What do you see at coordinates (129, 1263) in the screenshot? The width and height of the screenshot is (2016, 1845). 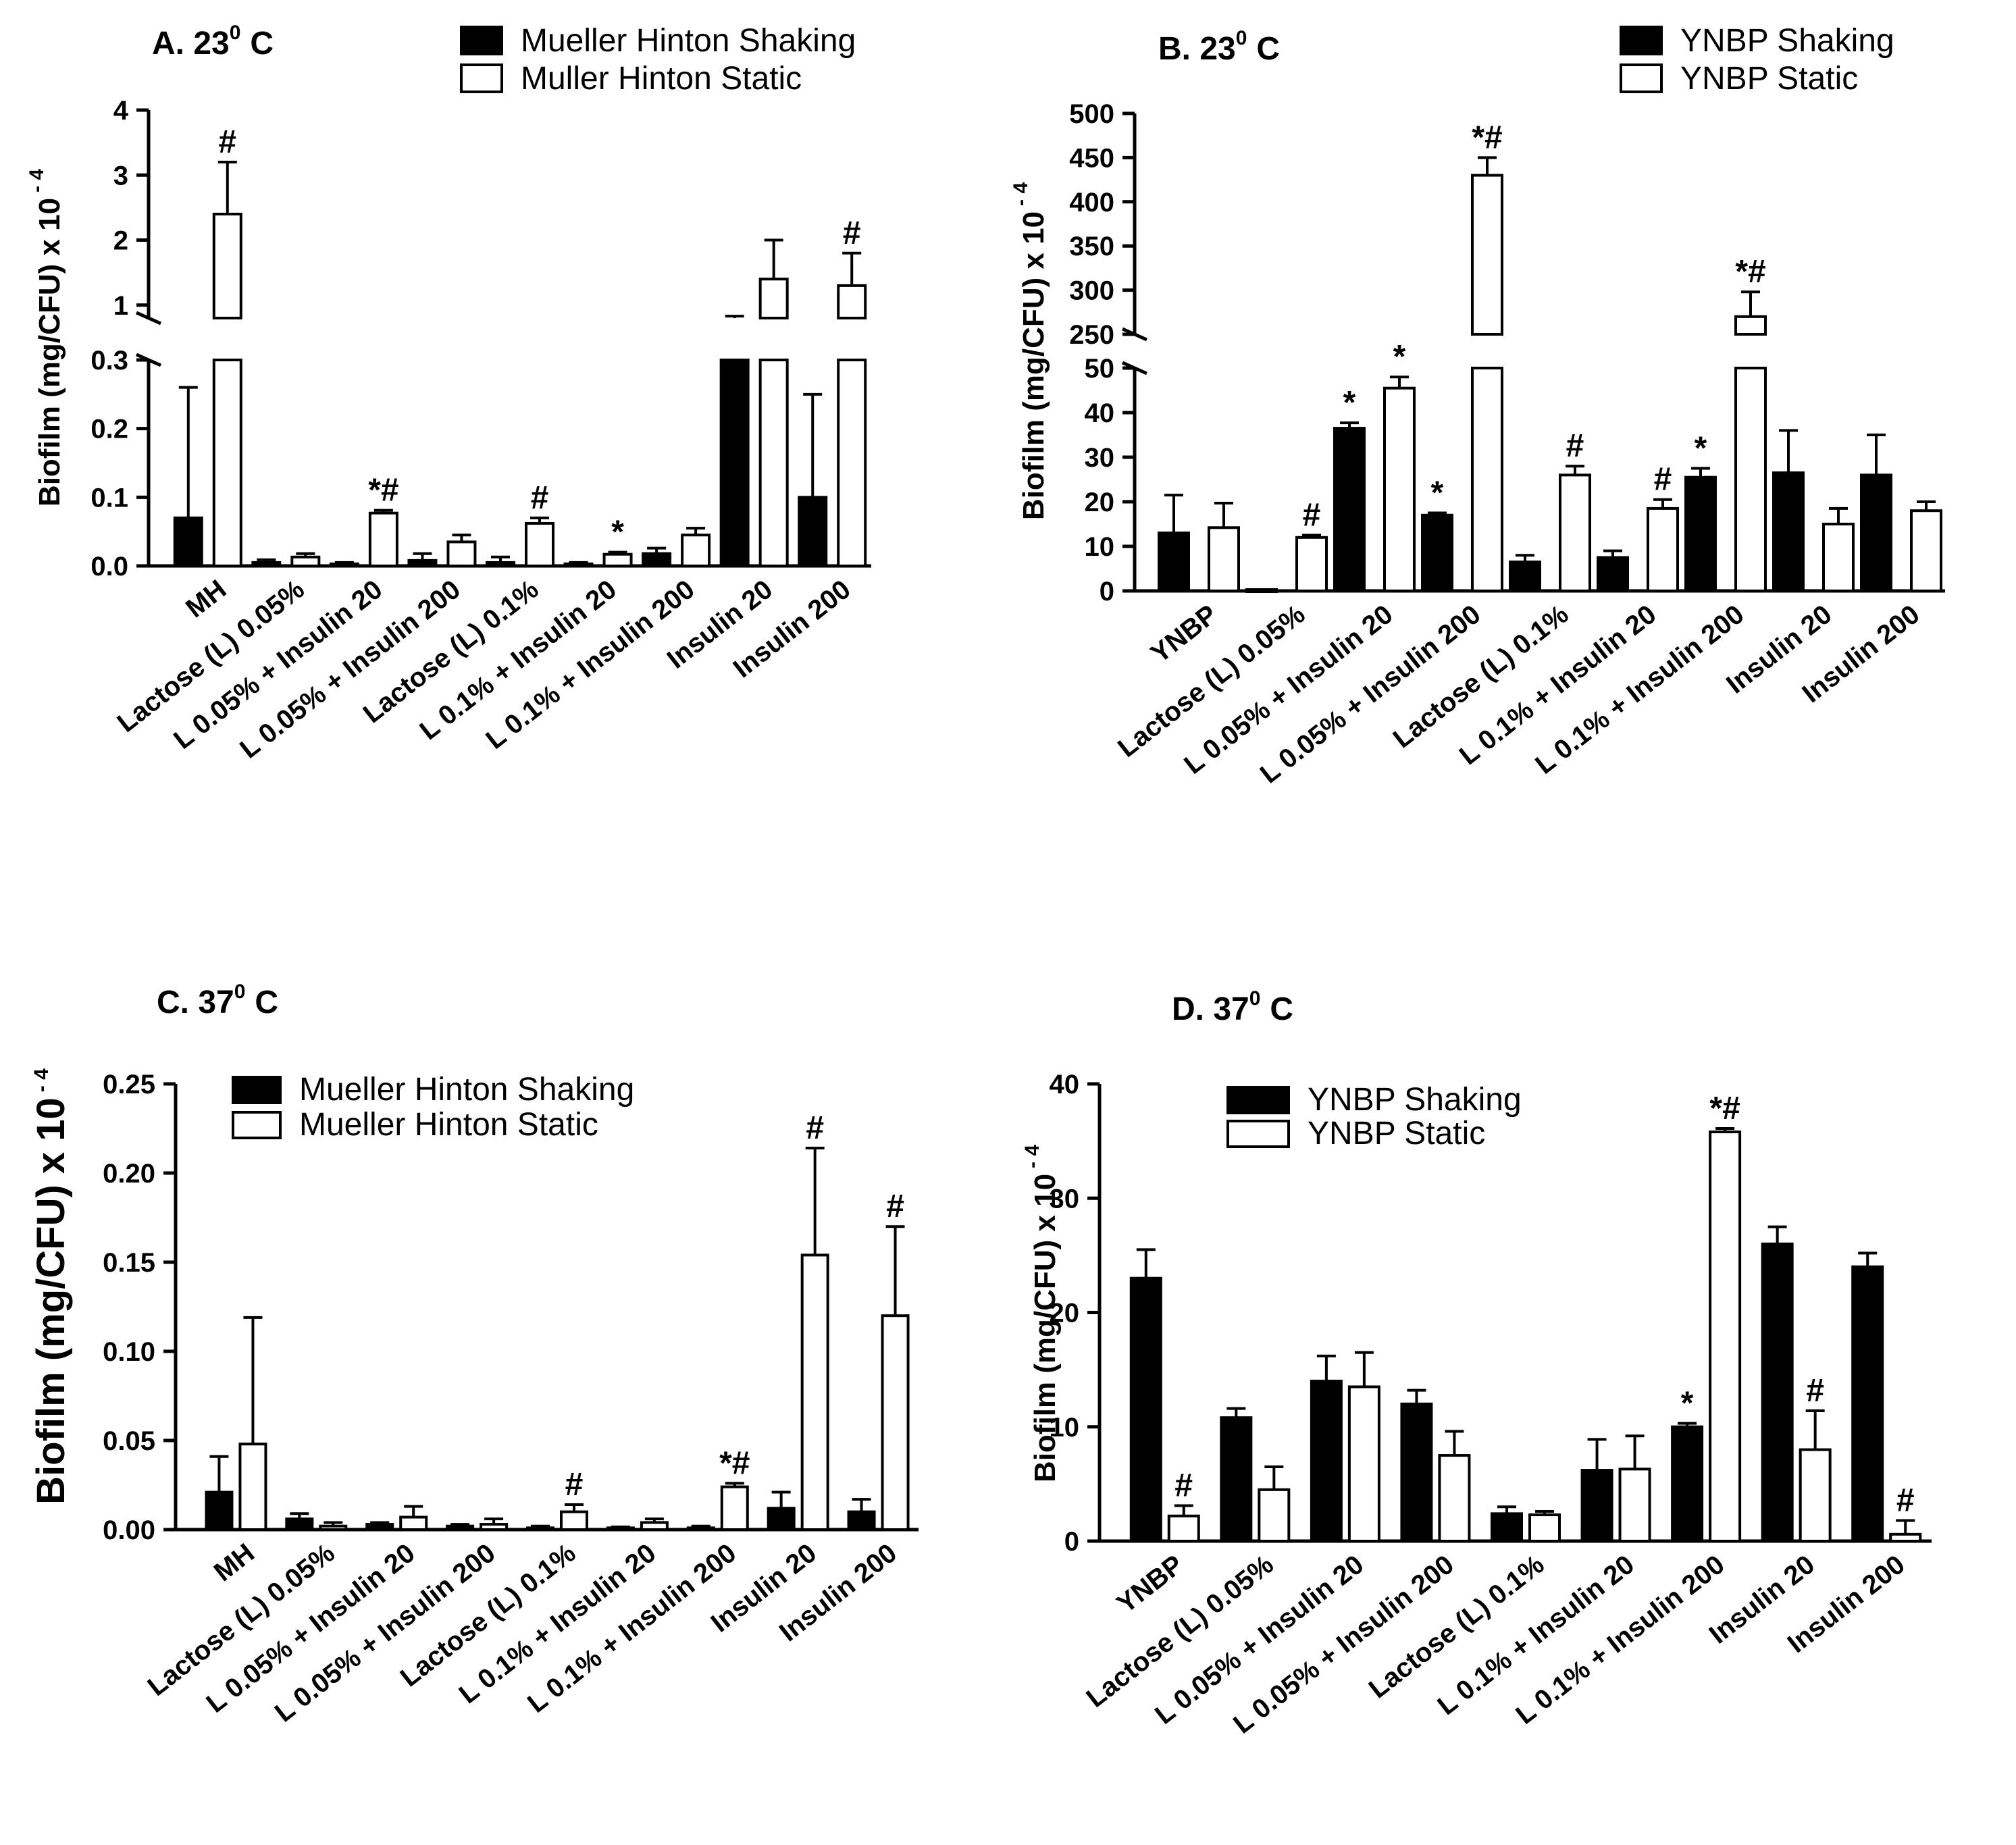 I see `y-tick-label: 0.15` at bounding box center [129, 1263].